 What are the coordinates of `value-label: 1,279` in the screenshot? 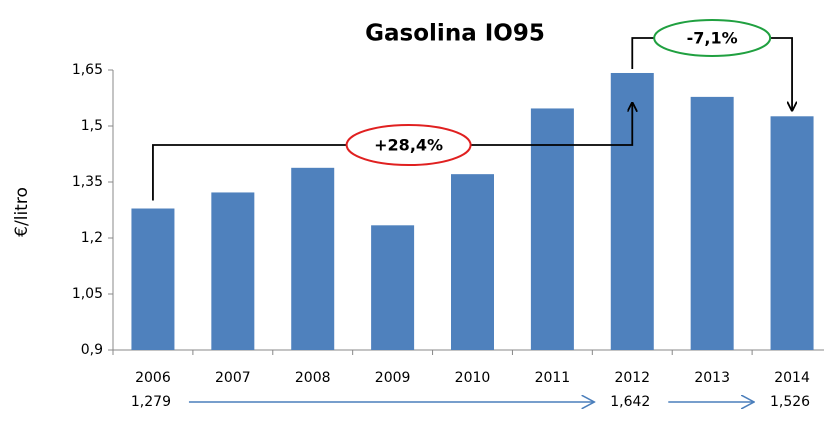 It's located at (151, 402).